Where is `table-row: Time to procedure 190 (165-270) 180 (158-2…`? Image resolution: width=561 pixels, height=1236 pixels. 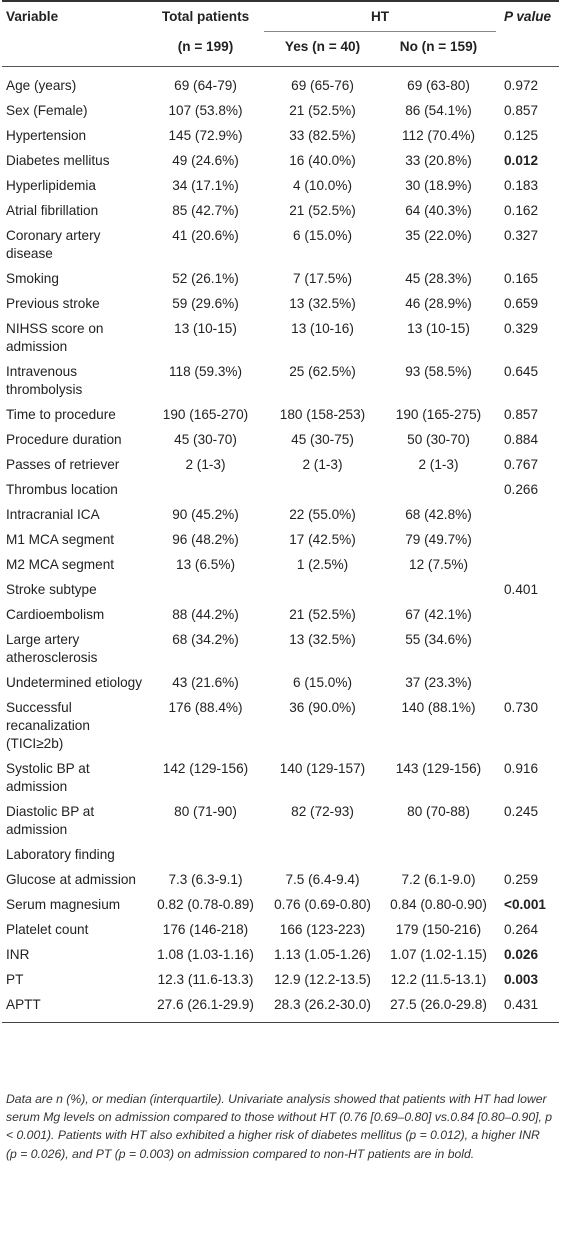
table-row: Time to procedure 190 (165-270) 180 (158-2… is located at coordinates (280, 415).